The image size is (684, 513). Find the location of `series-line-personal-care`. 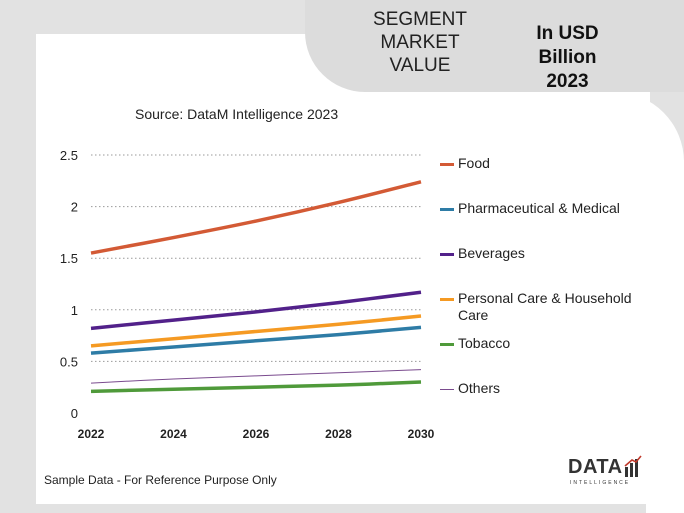

series-line-personal-care is located at coordinates (256, 331).